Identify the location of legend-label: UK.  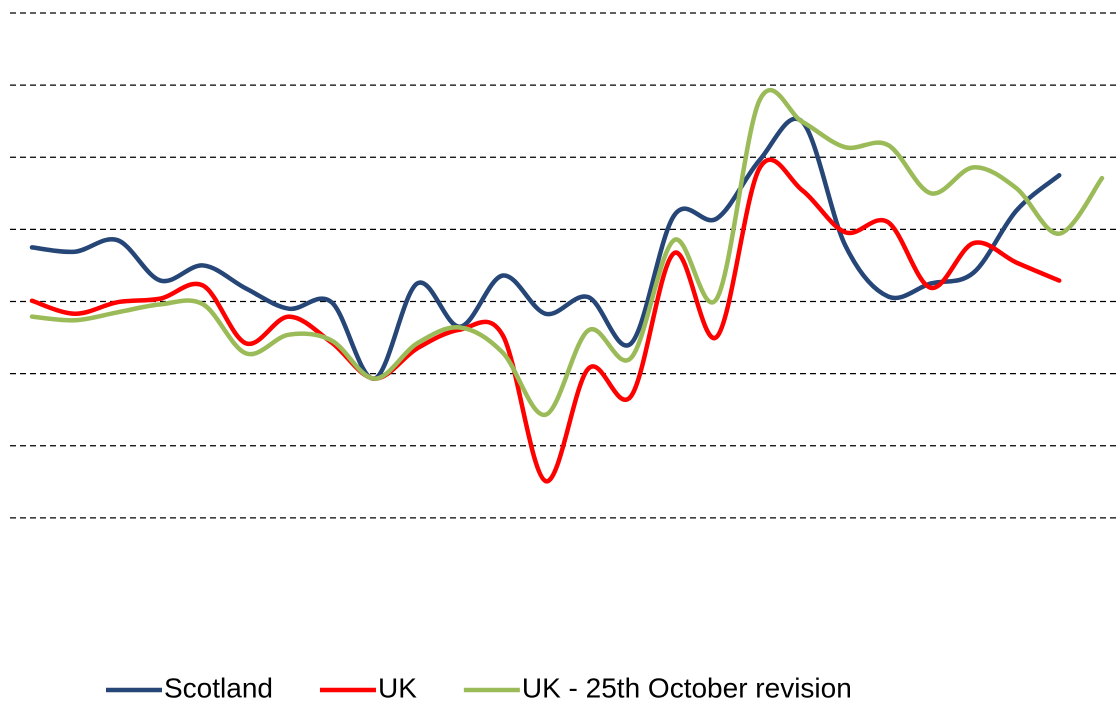
(397, 687).